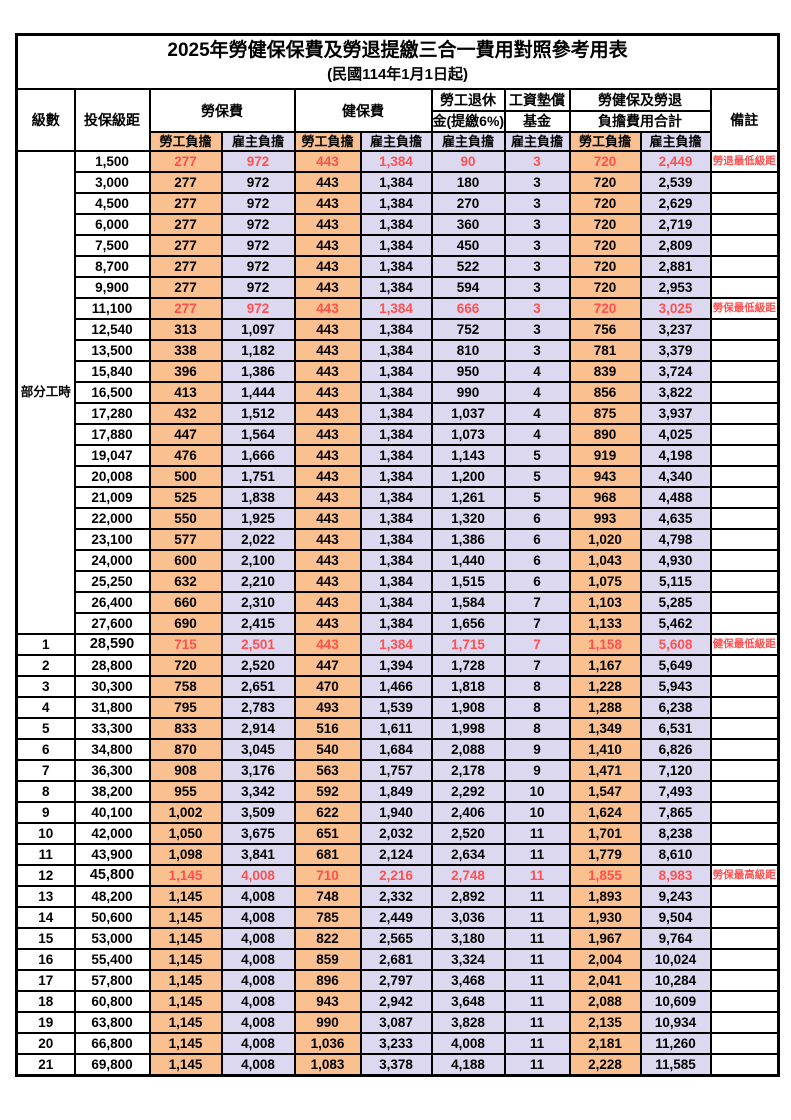 This screenshot has height=1120, width=791. What do you see at coordinates (258, 707) in the screenshot?
I see `value-cell: 2,783` at bounding box center [258, 707].